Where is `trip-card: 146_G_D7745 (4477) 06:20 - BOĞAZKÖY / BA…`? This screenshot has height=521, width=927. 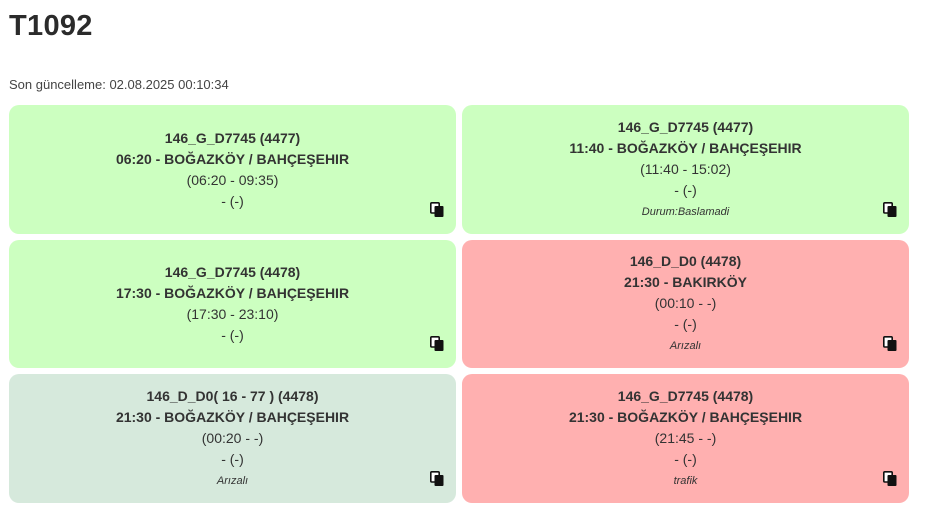 trip-card: 146_G_D7745 (4477) 06:20 - BOĞAZKÖY / BA… is located at coordinates (232, 169).